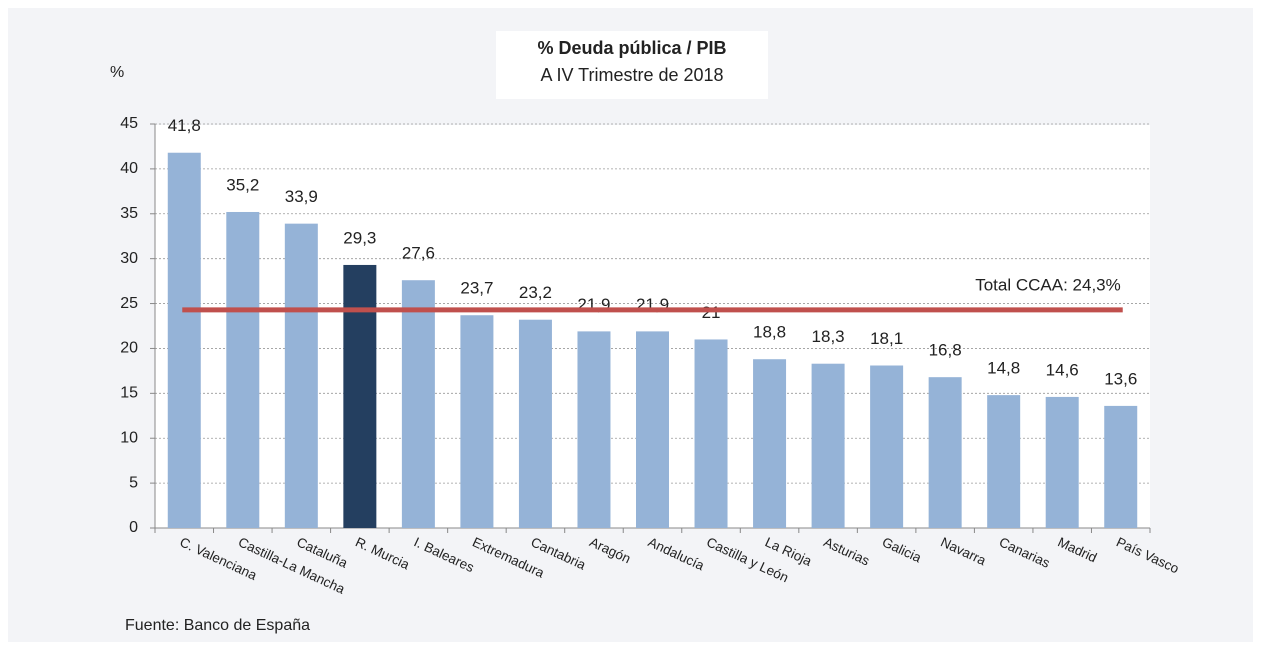 The image size is (1261, 650). What do you see at coordinates (945, 350) in the screenshot?
I see `data-label: 16,8` at bounding box center [945, 350].